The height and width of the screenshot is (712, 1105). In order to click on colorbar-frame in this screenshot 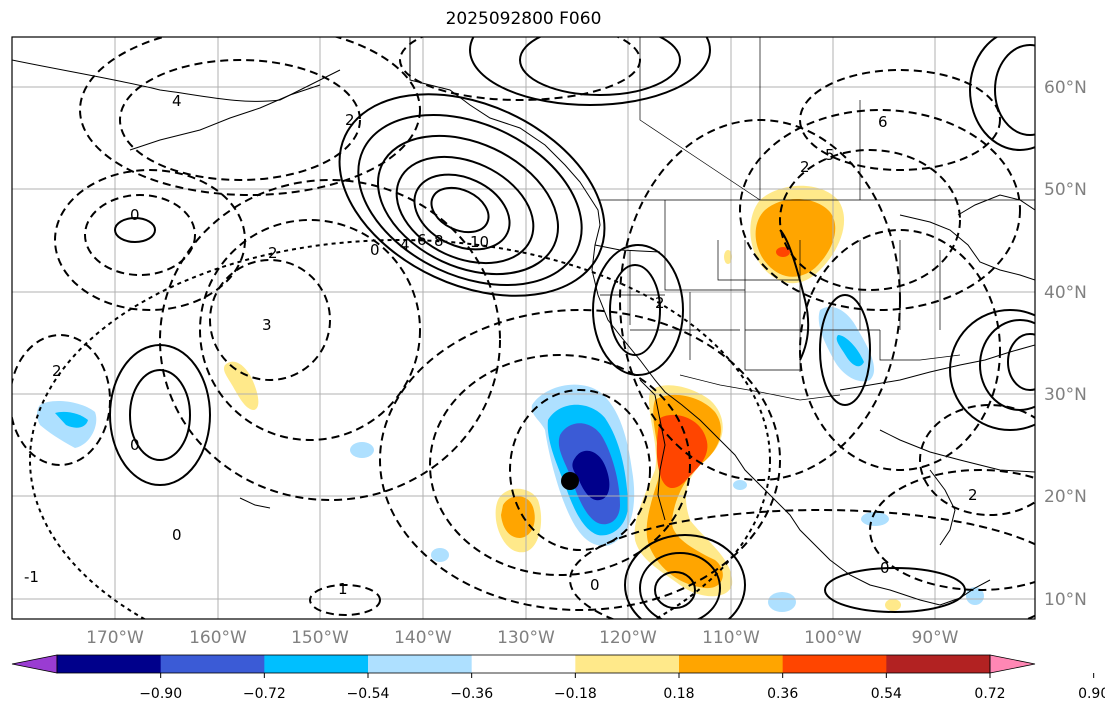, I will do `click(523, 664)`.